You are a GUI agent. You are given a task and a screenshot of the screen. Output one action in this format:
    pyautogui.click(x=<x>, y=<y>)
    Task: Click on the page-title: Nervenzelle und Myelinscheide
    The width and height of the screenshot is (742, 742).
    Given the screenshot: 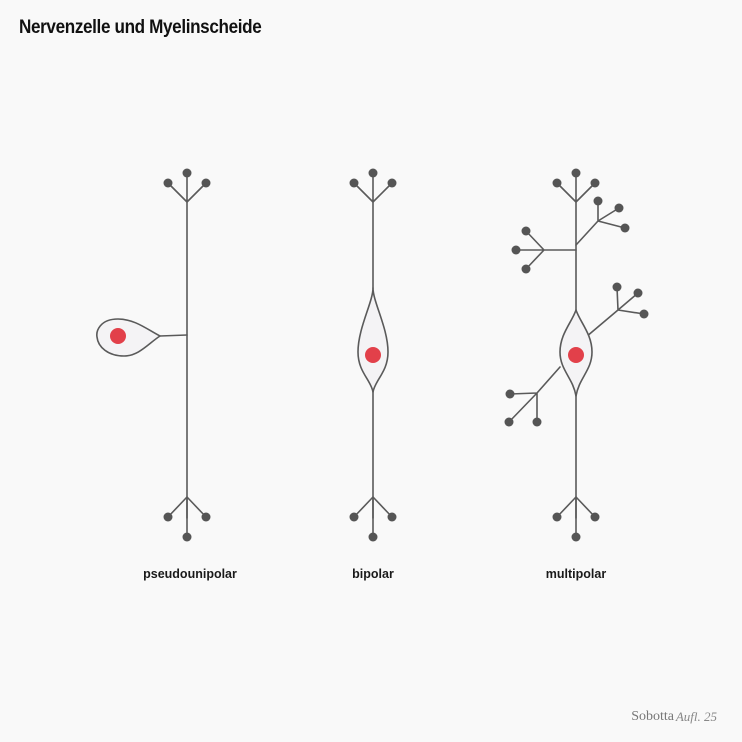 What is the action you would take?
    pyautogui.click(x=140, y=27)
    